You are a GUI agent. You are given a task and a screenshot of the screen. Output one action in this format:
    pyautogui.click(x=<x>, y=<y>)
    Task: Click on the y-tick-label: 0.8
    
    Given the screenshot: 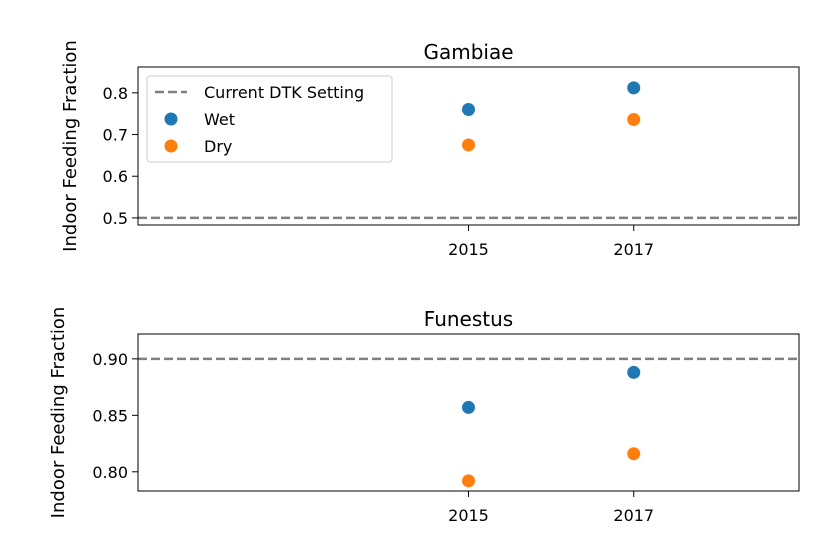 What is the action you would take?
    pyautogui.click(x=115, y=93)
    